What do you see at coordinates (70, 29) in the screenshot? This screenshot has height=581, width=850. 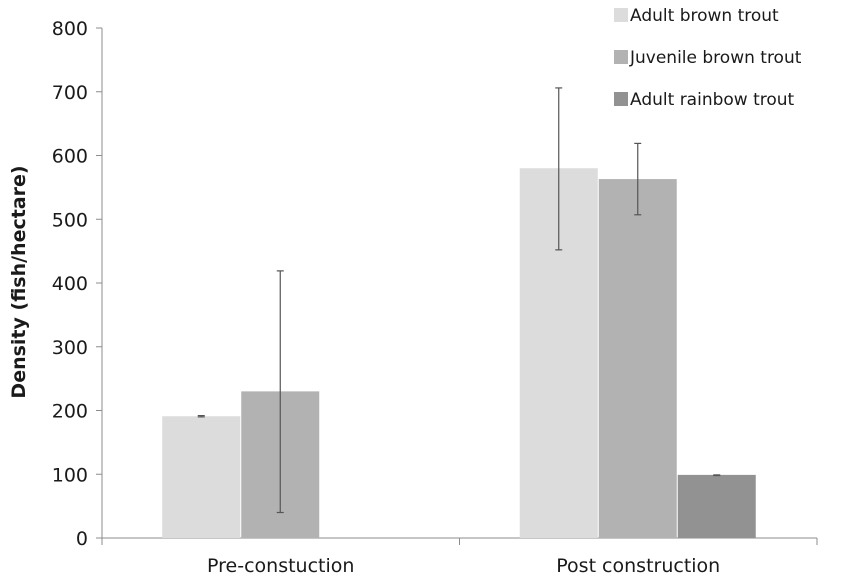 I see `y-tick-label: 800` at bounding box center [70, 29].